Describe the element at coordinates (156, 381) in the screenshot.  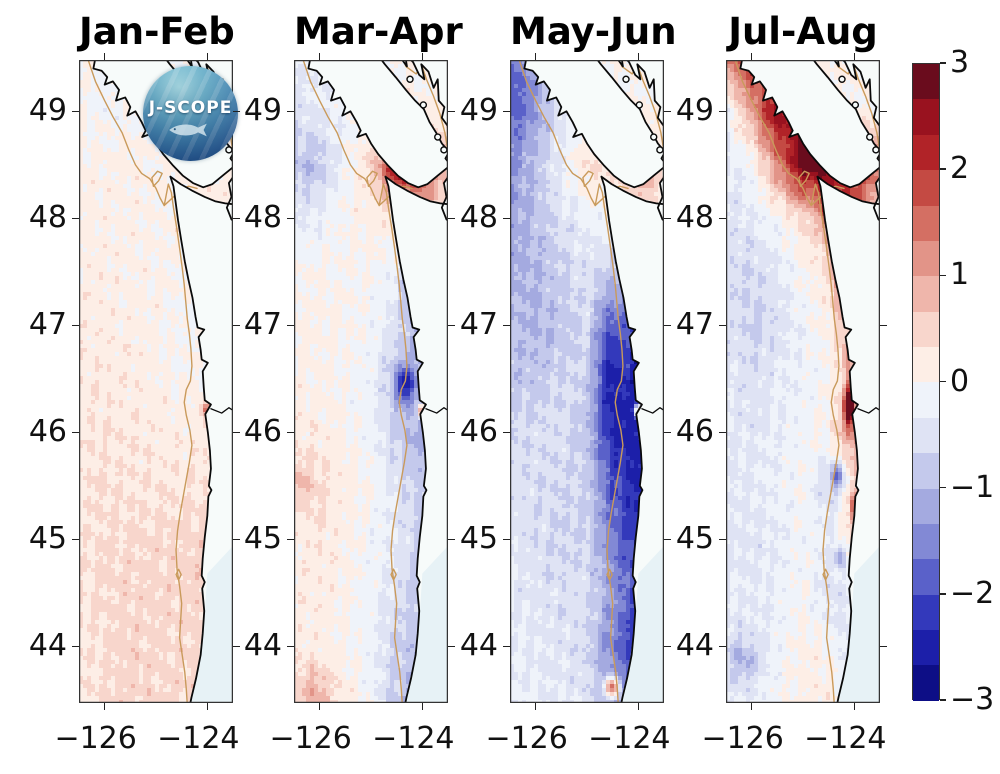
I see `map-panel-jan-feb` at that location.